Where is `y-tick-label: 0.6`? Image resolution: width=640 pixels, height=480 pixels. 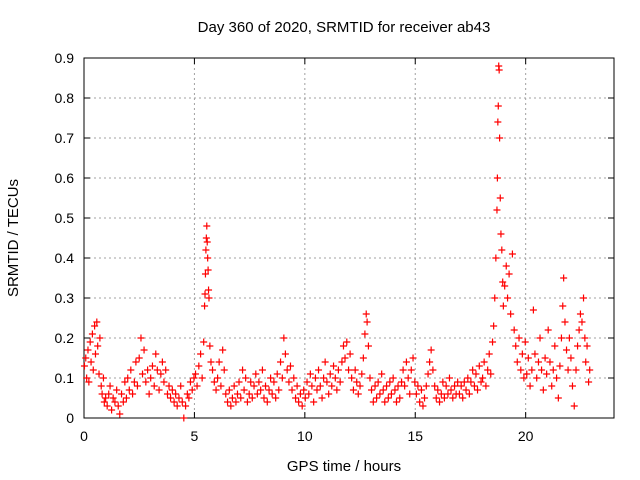
y-tick-label: 0.6 is located at coordinates (65, 178).